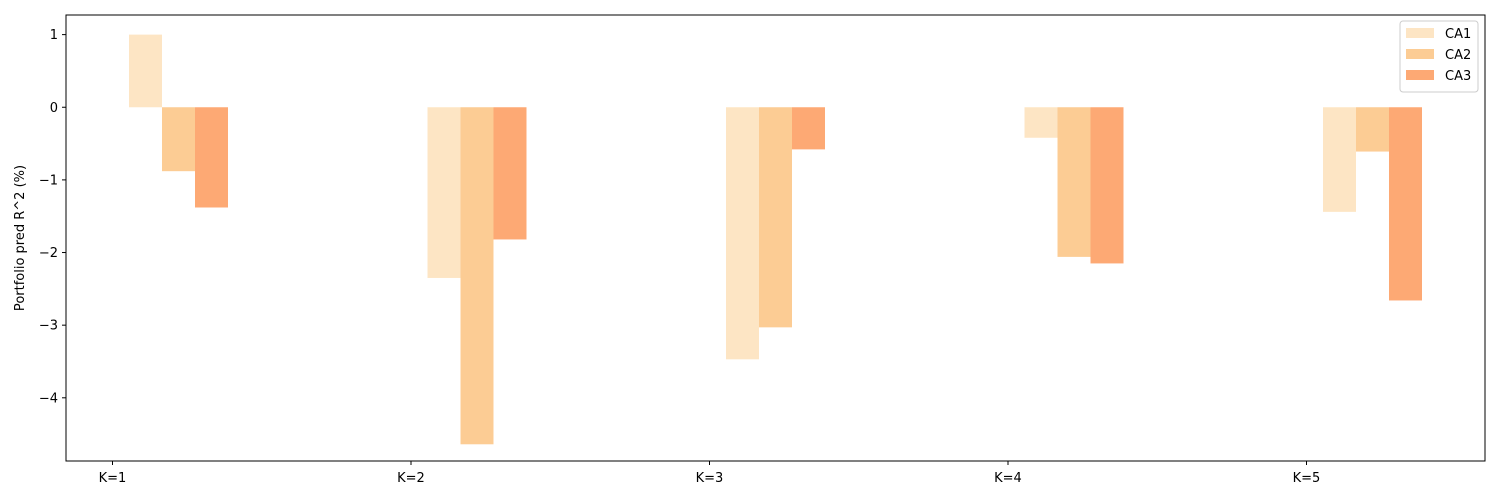 The image size is (1500, 504). What do you see at coordinates (444, 192) in the screenshot?
I see `bar-ca1-k2` at bounding box center [444, 192].